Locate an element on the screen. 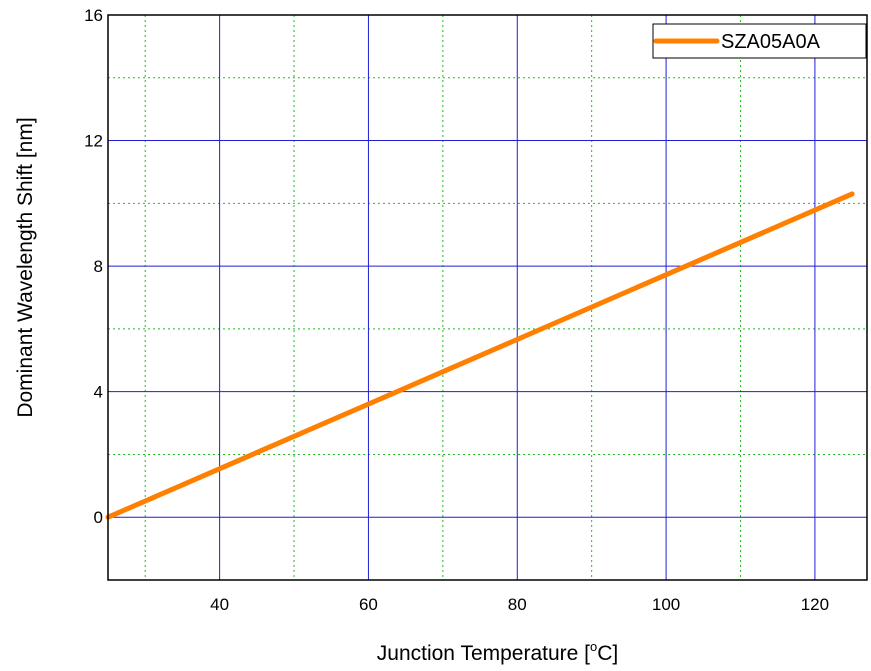 The height and width of the screenshot is (671, 871). y-tick-label: 16 is located at coordinates (93, 15).